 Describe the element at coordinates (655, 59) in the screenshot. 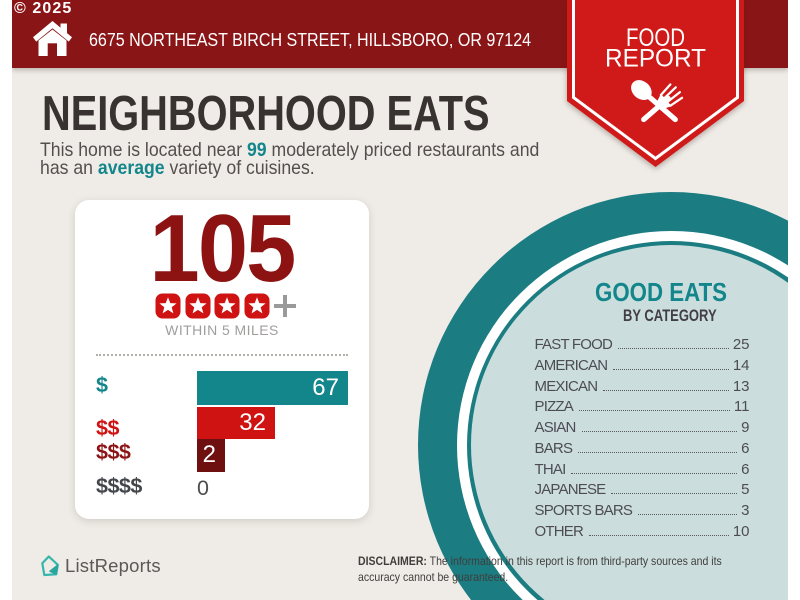

I see `svg-text: REPORT` at that location.